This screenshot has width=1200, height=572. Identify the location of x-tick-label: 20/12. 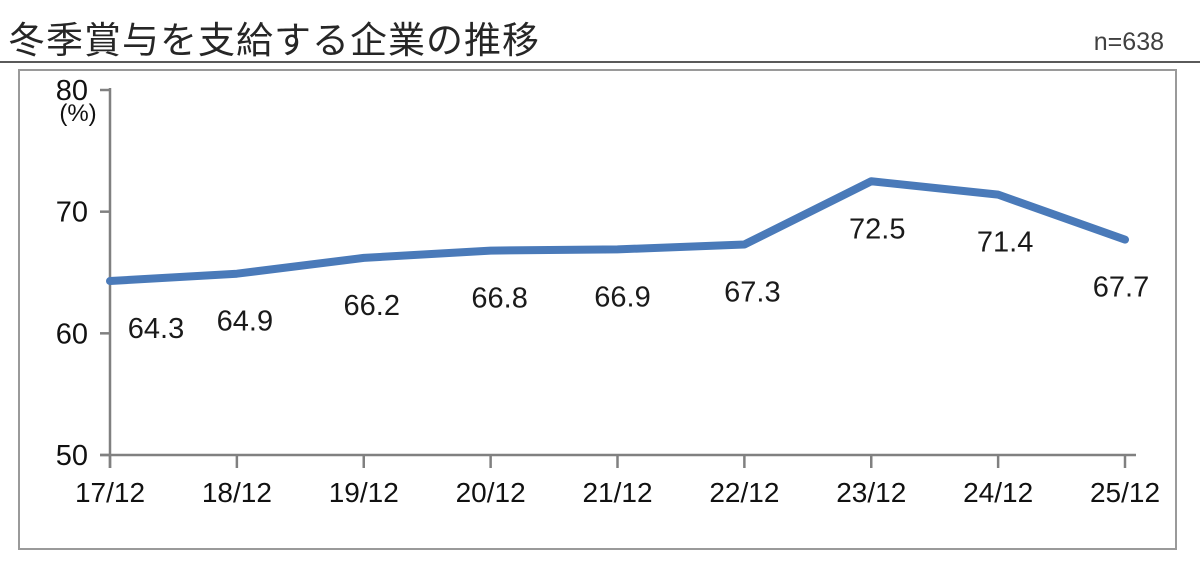
(491, 492).